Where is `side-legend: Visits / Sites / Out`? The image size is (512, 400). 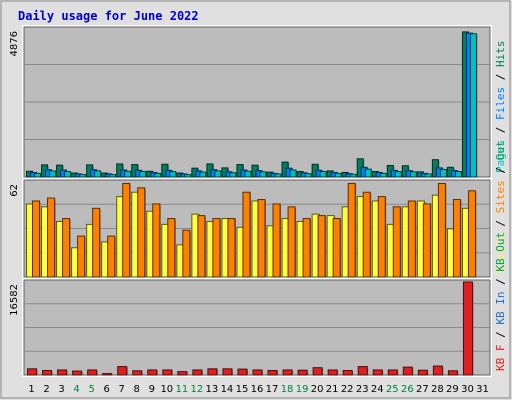
side-legend: Visits / Sites / Out is located at coordinates (500, 207).